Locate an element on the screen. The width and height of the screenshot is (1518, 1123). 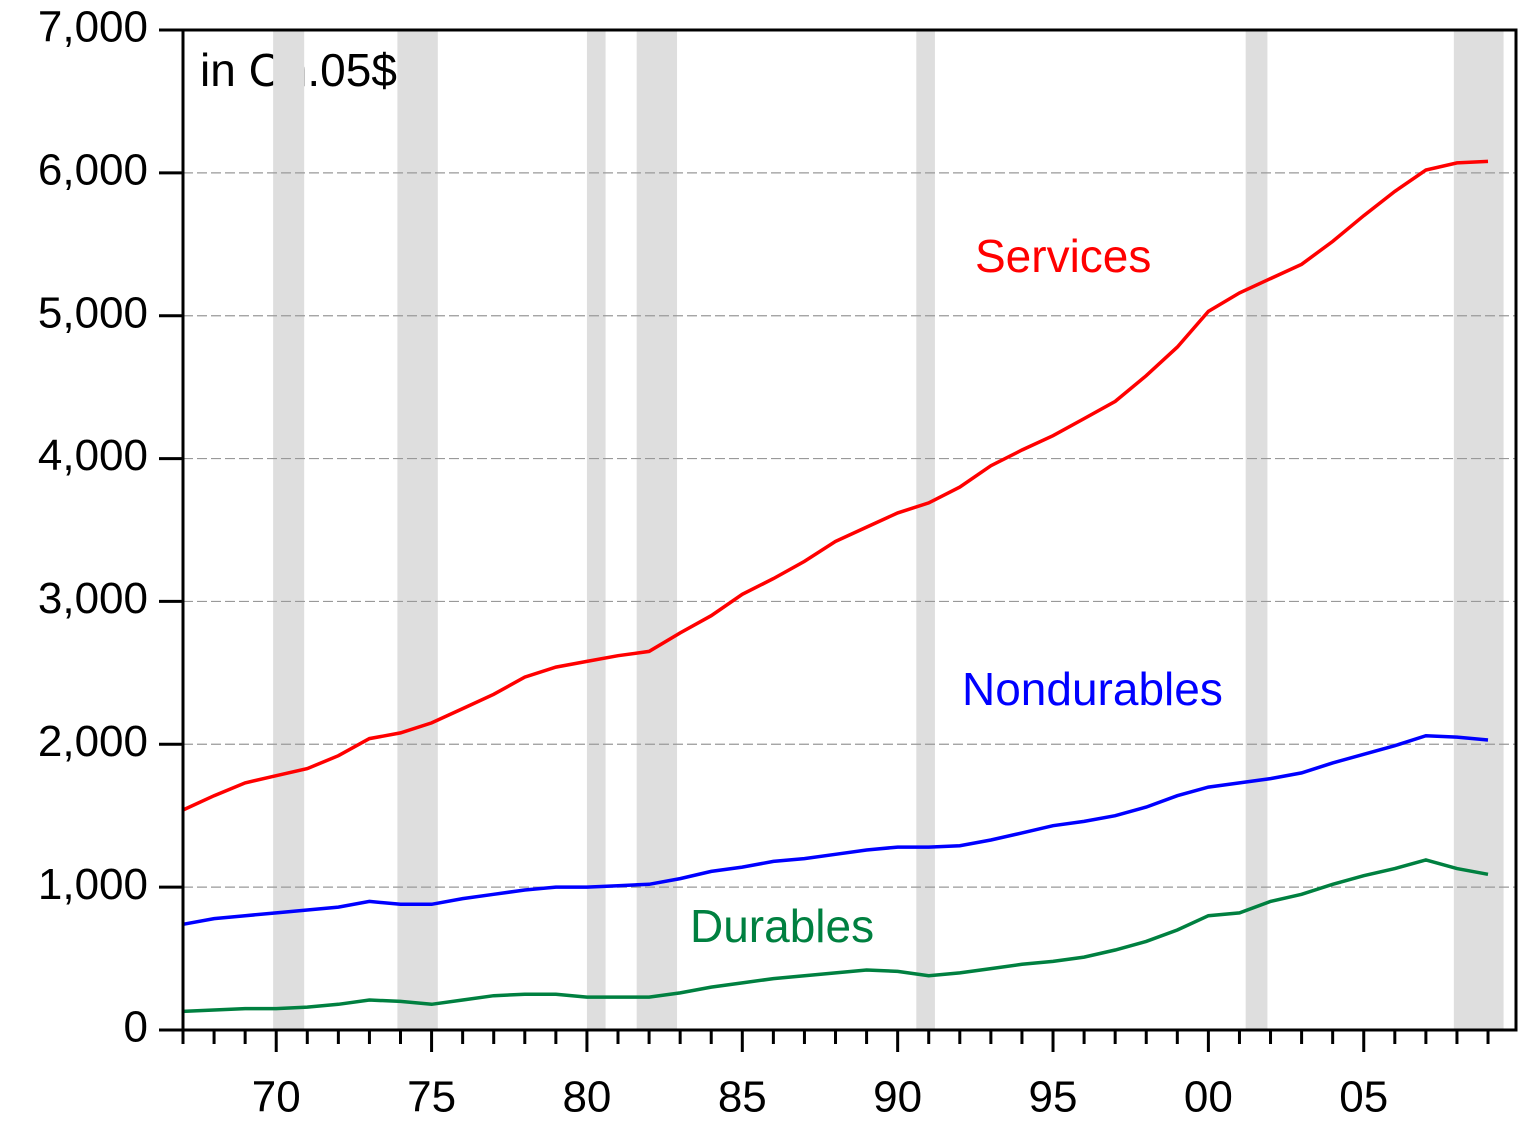
y-tick-label: 3,000 is located at coordinates (93, 598).